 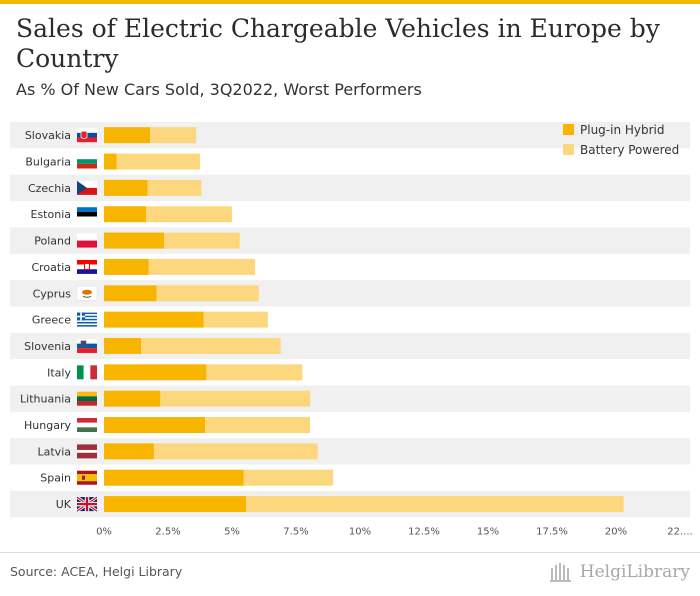 What do you see at coordinates (350, 2) in the screenshot?
I see `accent-bar` at bounding box center [350, 2].